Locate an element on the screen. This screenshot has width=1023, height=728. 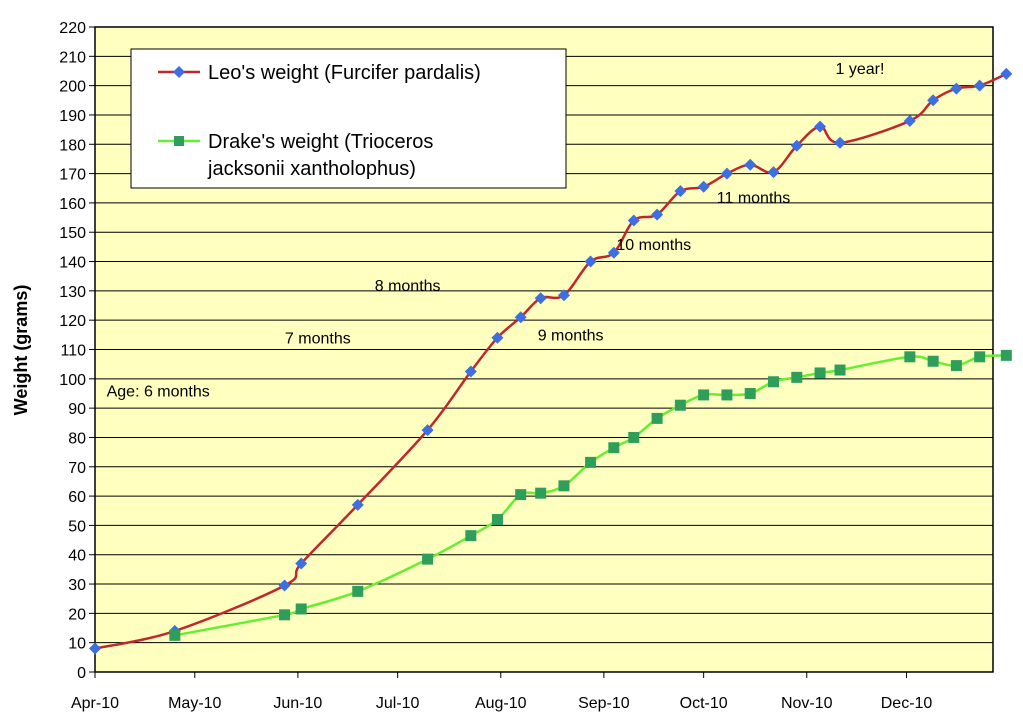
y-tick-label: 200 is located at coordinates (72, 87).